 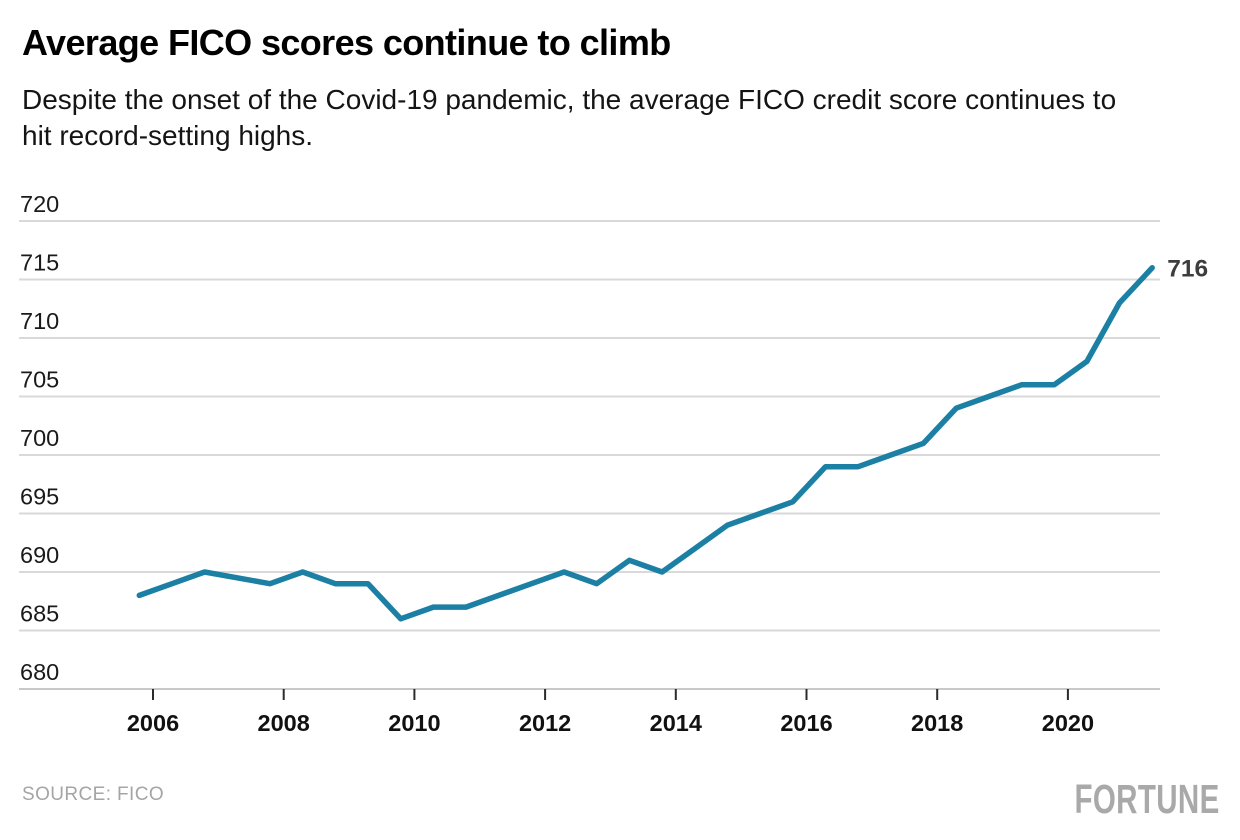 I want to click on x-tick-label-2012: 2012, so click(x=545, y=723).